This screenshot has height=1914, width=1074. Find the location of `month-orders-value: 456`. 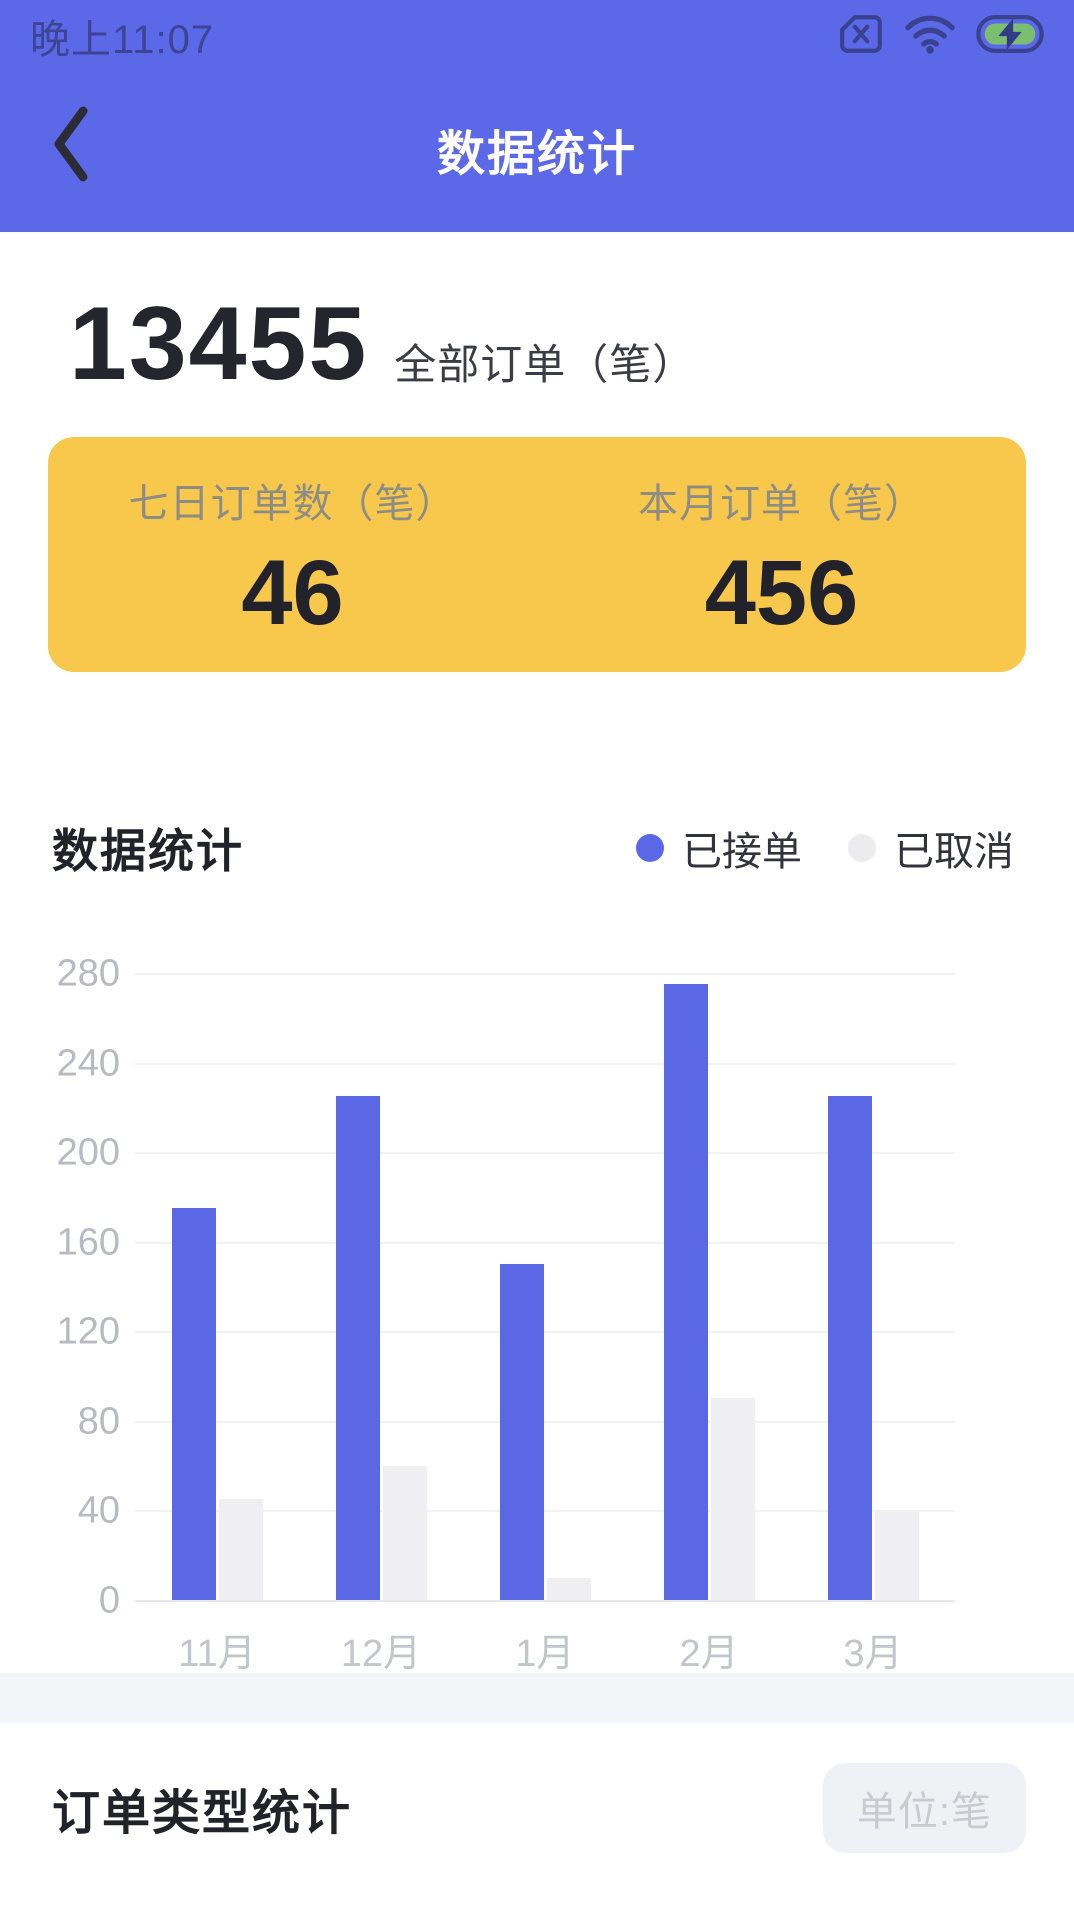

month-orders-value: 456 is located at coordinates (781, 592).